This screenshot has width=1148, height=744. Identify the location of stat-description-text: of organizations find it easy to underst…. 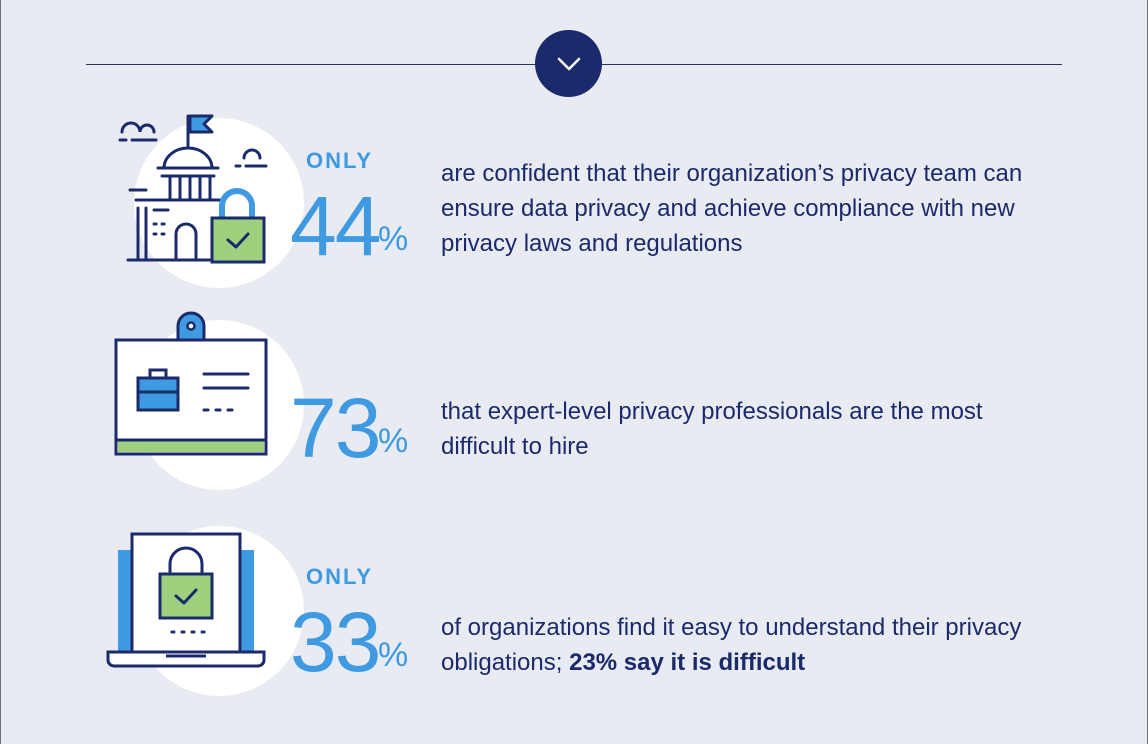
(731, 645).